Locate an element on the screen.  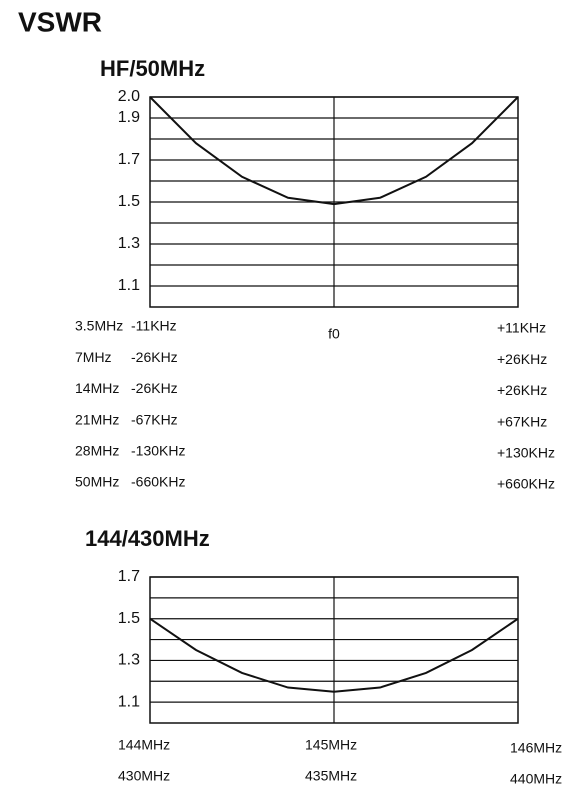
freq-label: 145MHz is located at coordinates (331, 745).